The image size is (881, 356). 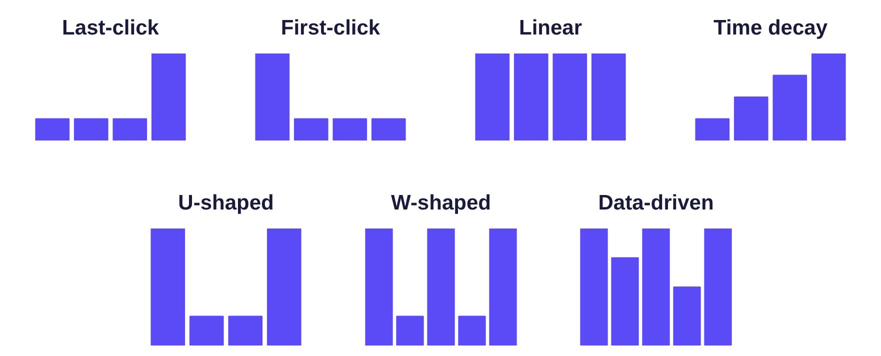 I want to click on chart-title: U-shaped, so click(x=226, y=203).